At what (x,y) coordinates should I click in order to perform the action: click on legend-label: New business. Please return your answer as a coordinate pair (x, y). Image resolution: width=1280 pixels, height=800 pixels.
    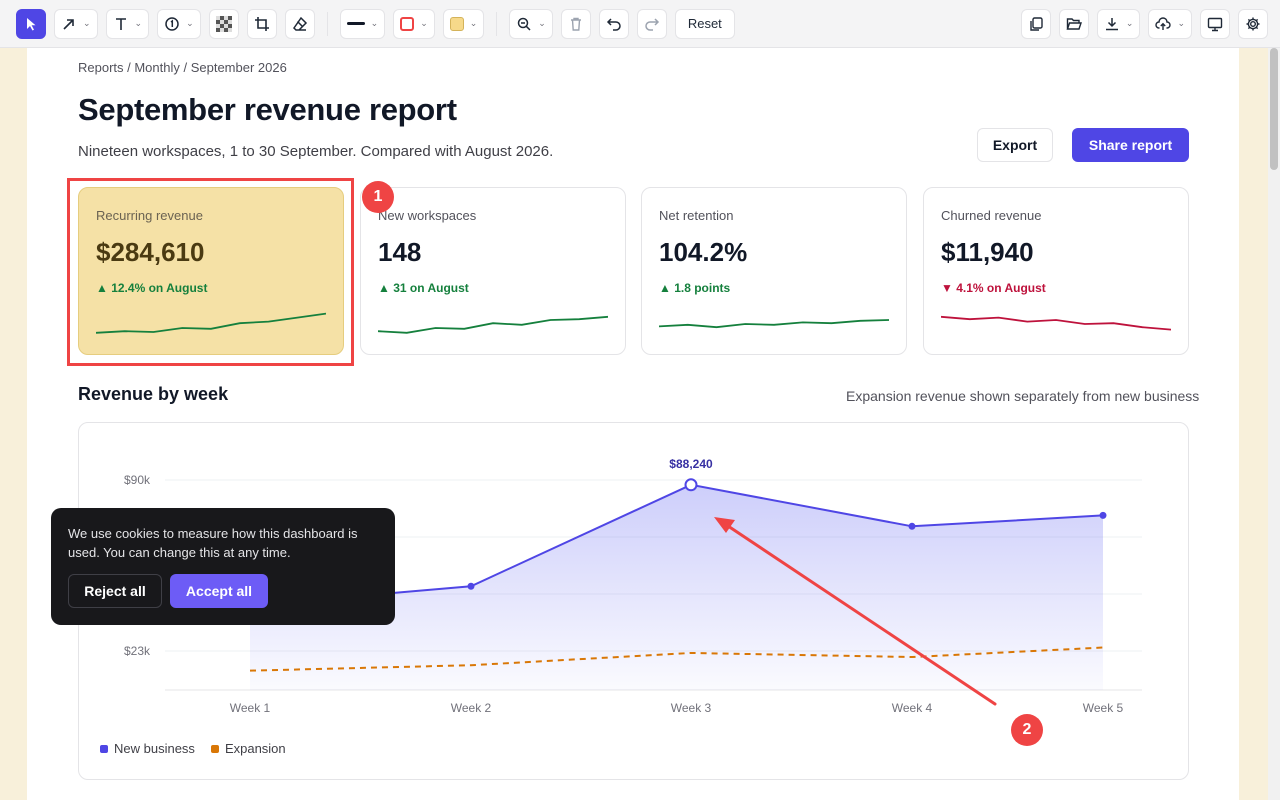
    Looking at the image, I should click on (154, 748).